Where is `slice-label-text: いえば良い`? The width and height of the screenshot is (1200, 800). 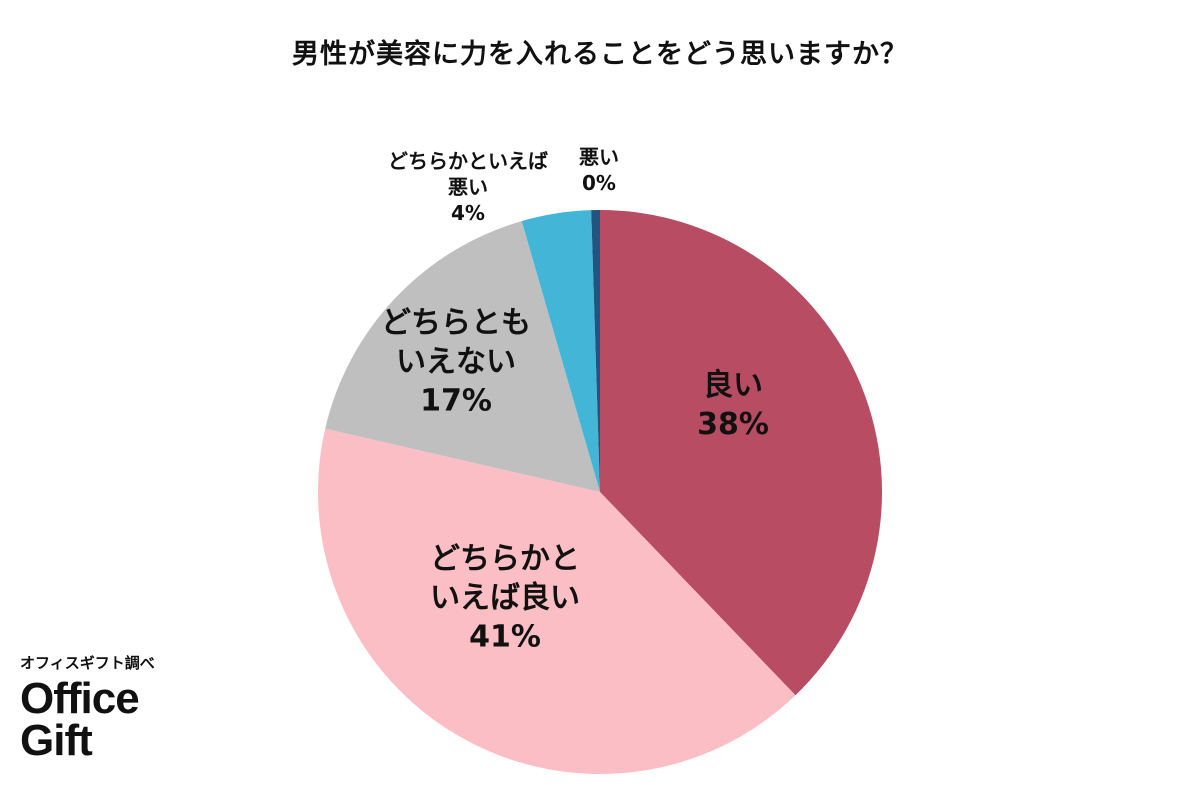
slice-label-text: いえば良い is located at coordinates (505, 598).